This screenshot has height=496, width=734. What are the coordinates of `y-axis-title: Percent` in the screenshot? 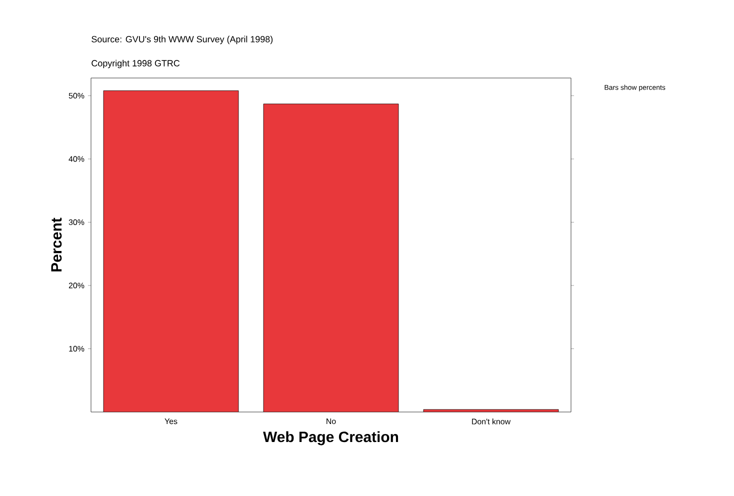 It's located at (56, 245).